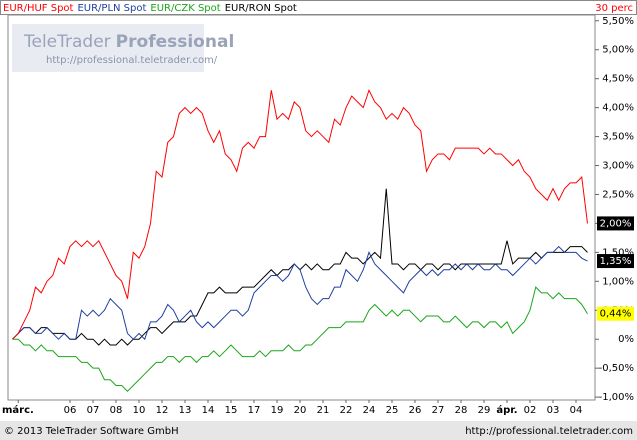 The width and height of the screenshot is (637, 440). What do you see at coordinates (175, 42) in the screenshot?
I see `watermark-product: Professional` at bounding box center [175, 42].